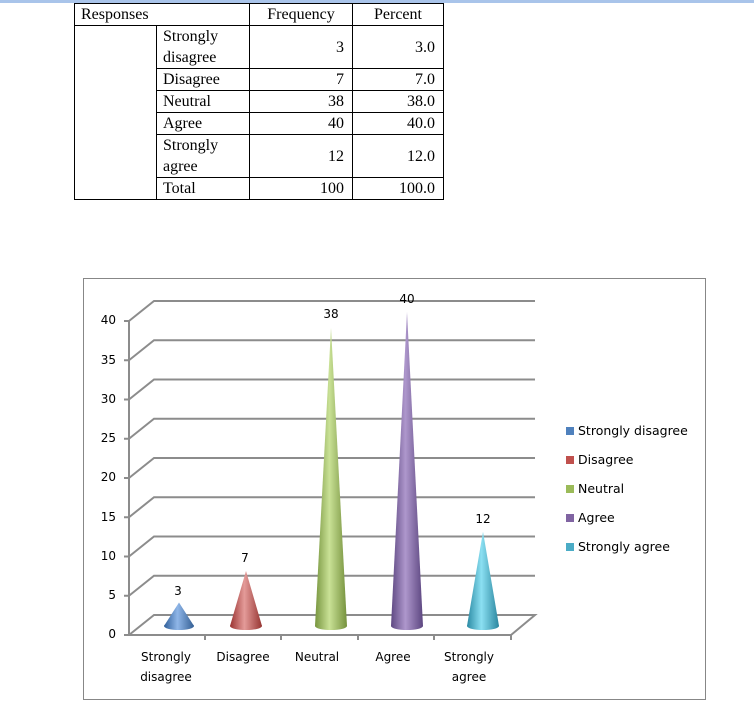 Image resolution: width=754 pixels, height=720 pixels. I want to click on legend-item-agree: Agree, so click(627, 524).